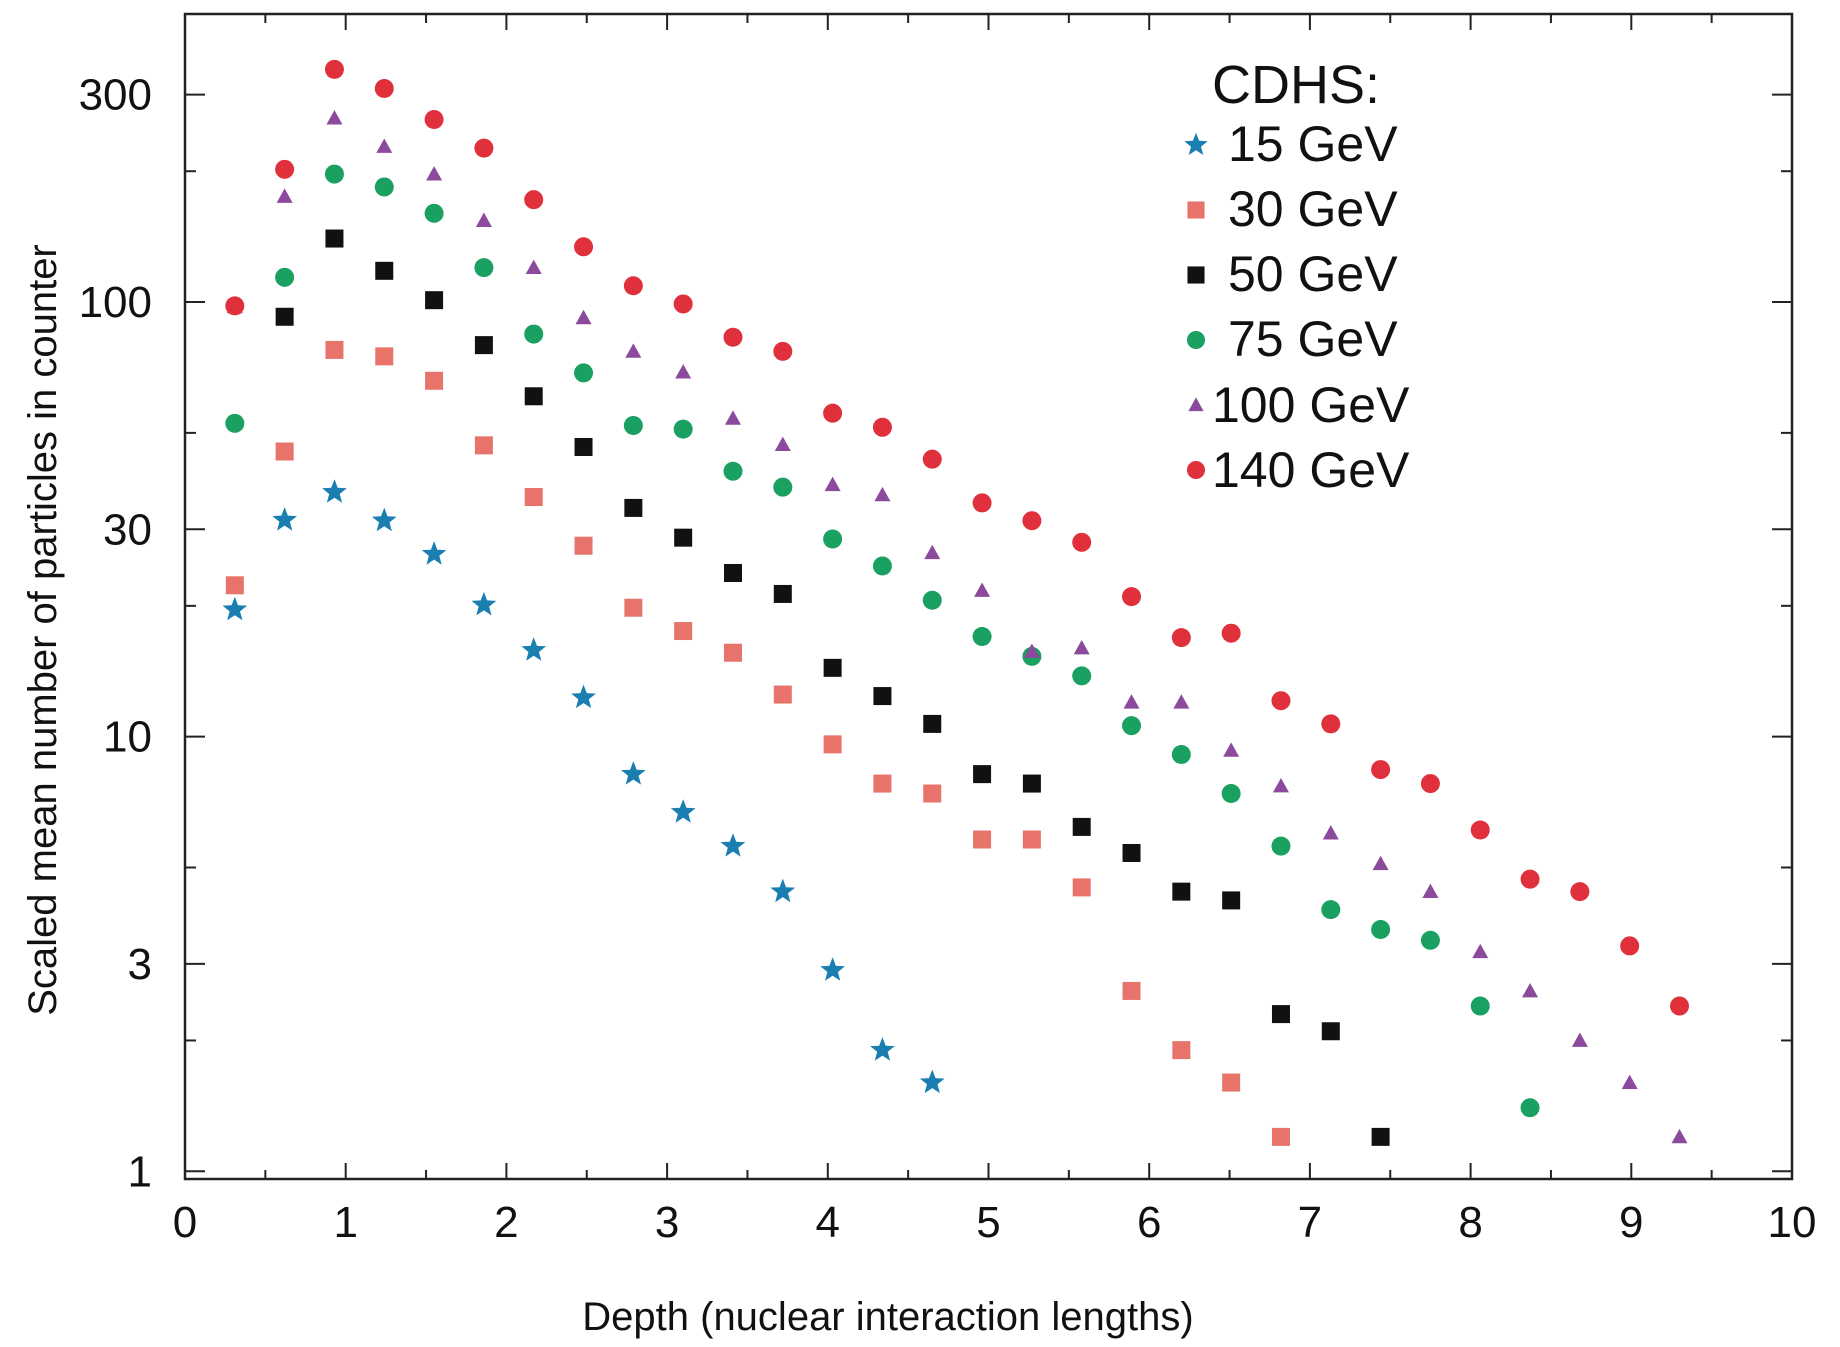  Describe the element at coordinates (115, 302) in the screenshot. I see `y-tick-label: 100` at that location.